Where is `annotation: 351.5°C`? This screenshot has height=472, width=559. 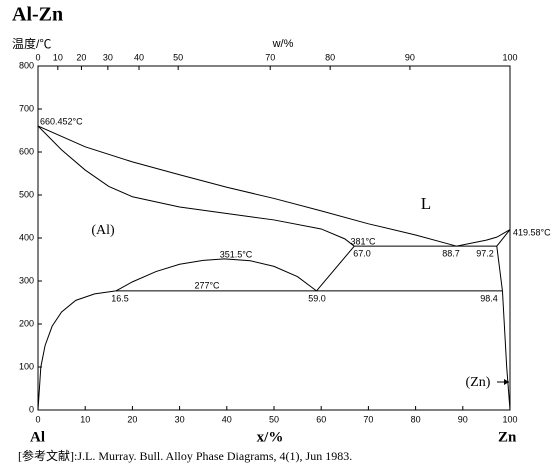
annotation: 351.5°C is located at coordinates (236, 254).